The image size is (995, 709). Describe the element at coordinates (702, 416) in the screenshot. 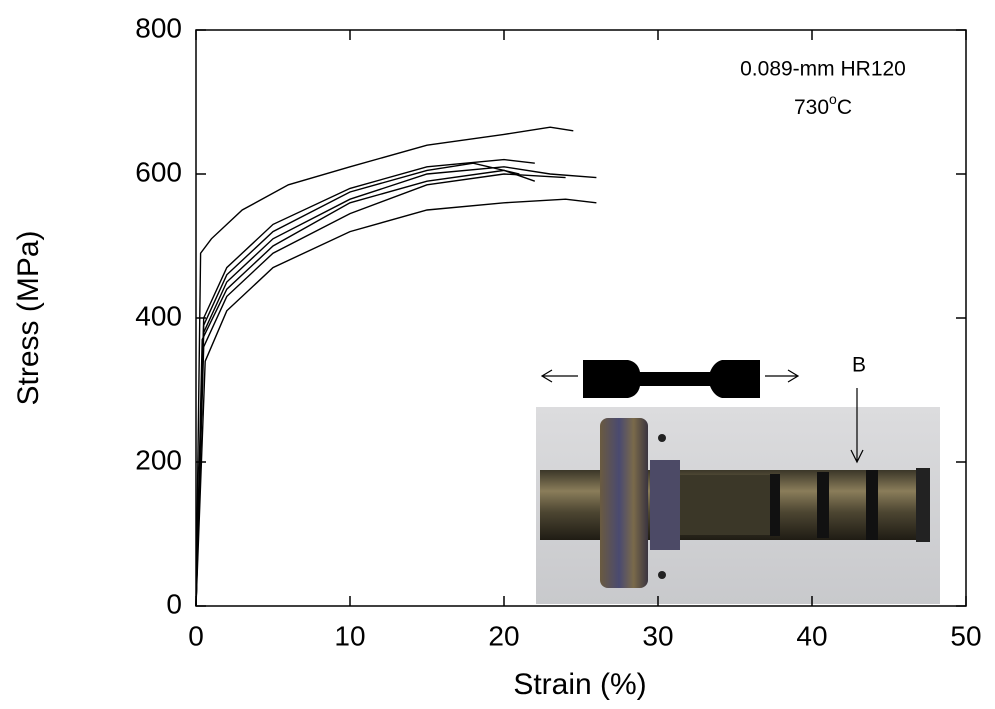

I see `arrows` at that location.